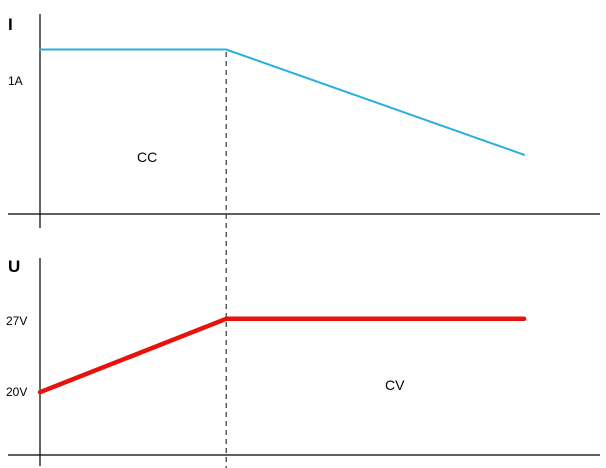 Image resolution: width=606 pixels, height=468 pixels. Describe the element at coordinates (147, 157) in the screenshot. I see `cc-region-label: CC` at that location.